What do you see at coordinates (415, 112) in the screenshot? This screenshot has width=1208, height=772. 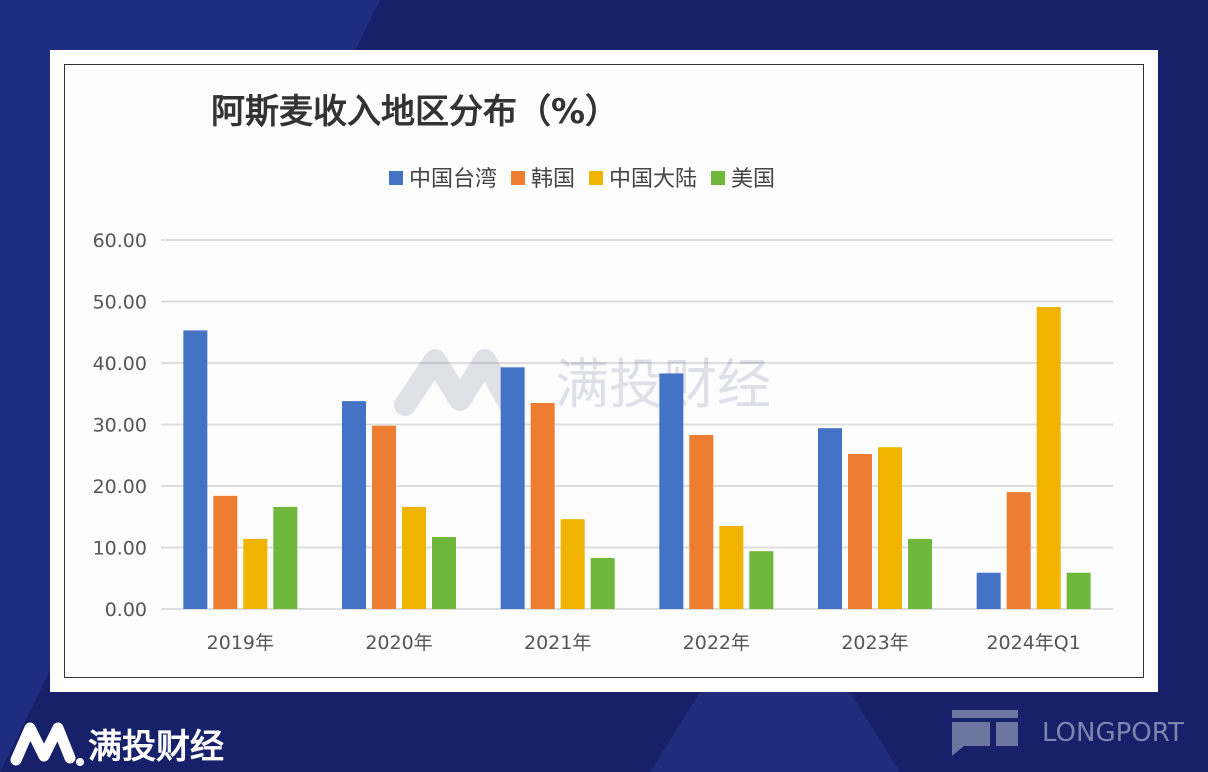 I see `chart-title: 阿斯麦收入地区分布（%）` at bounding box center [415, 112].